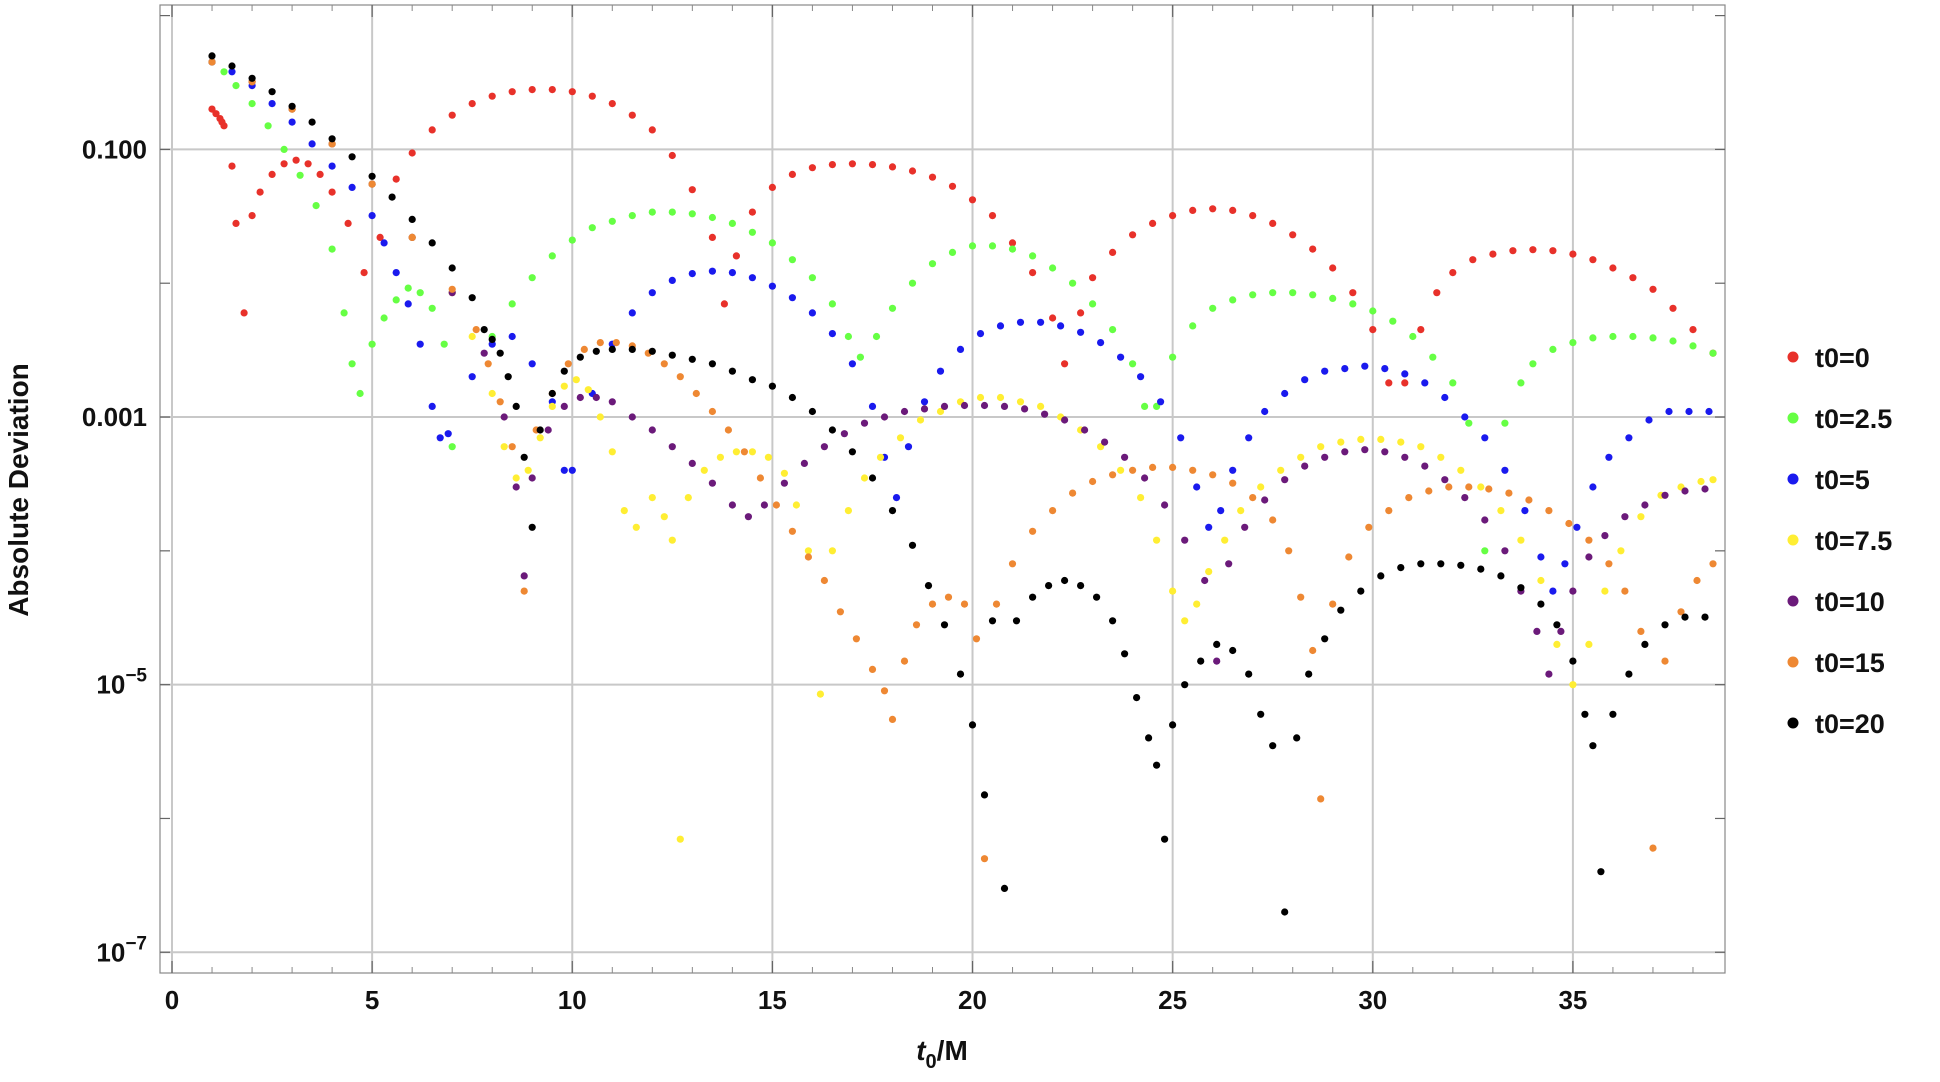 The height and width of the screenshot is (1082, 1940). I want to click on legend: t0=0 t0=2.5 t0=5 t0=7.5 t0=10 t0=15 t0=20, so click(1839, 541).